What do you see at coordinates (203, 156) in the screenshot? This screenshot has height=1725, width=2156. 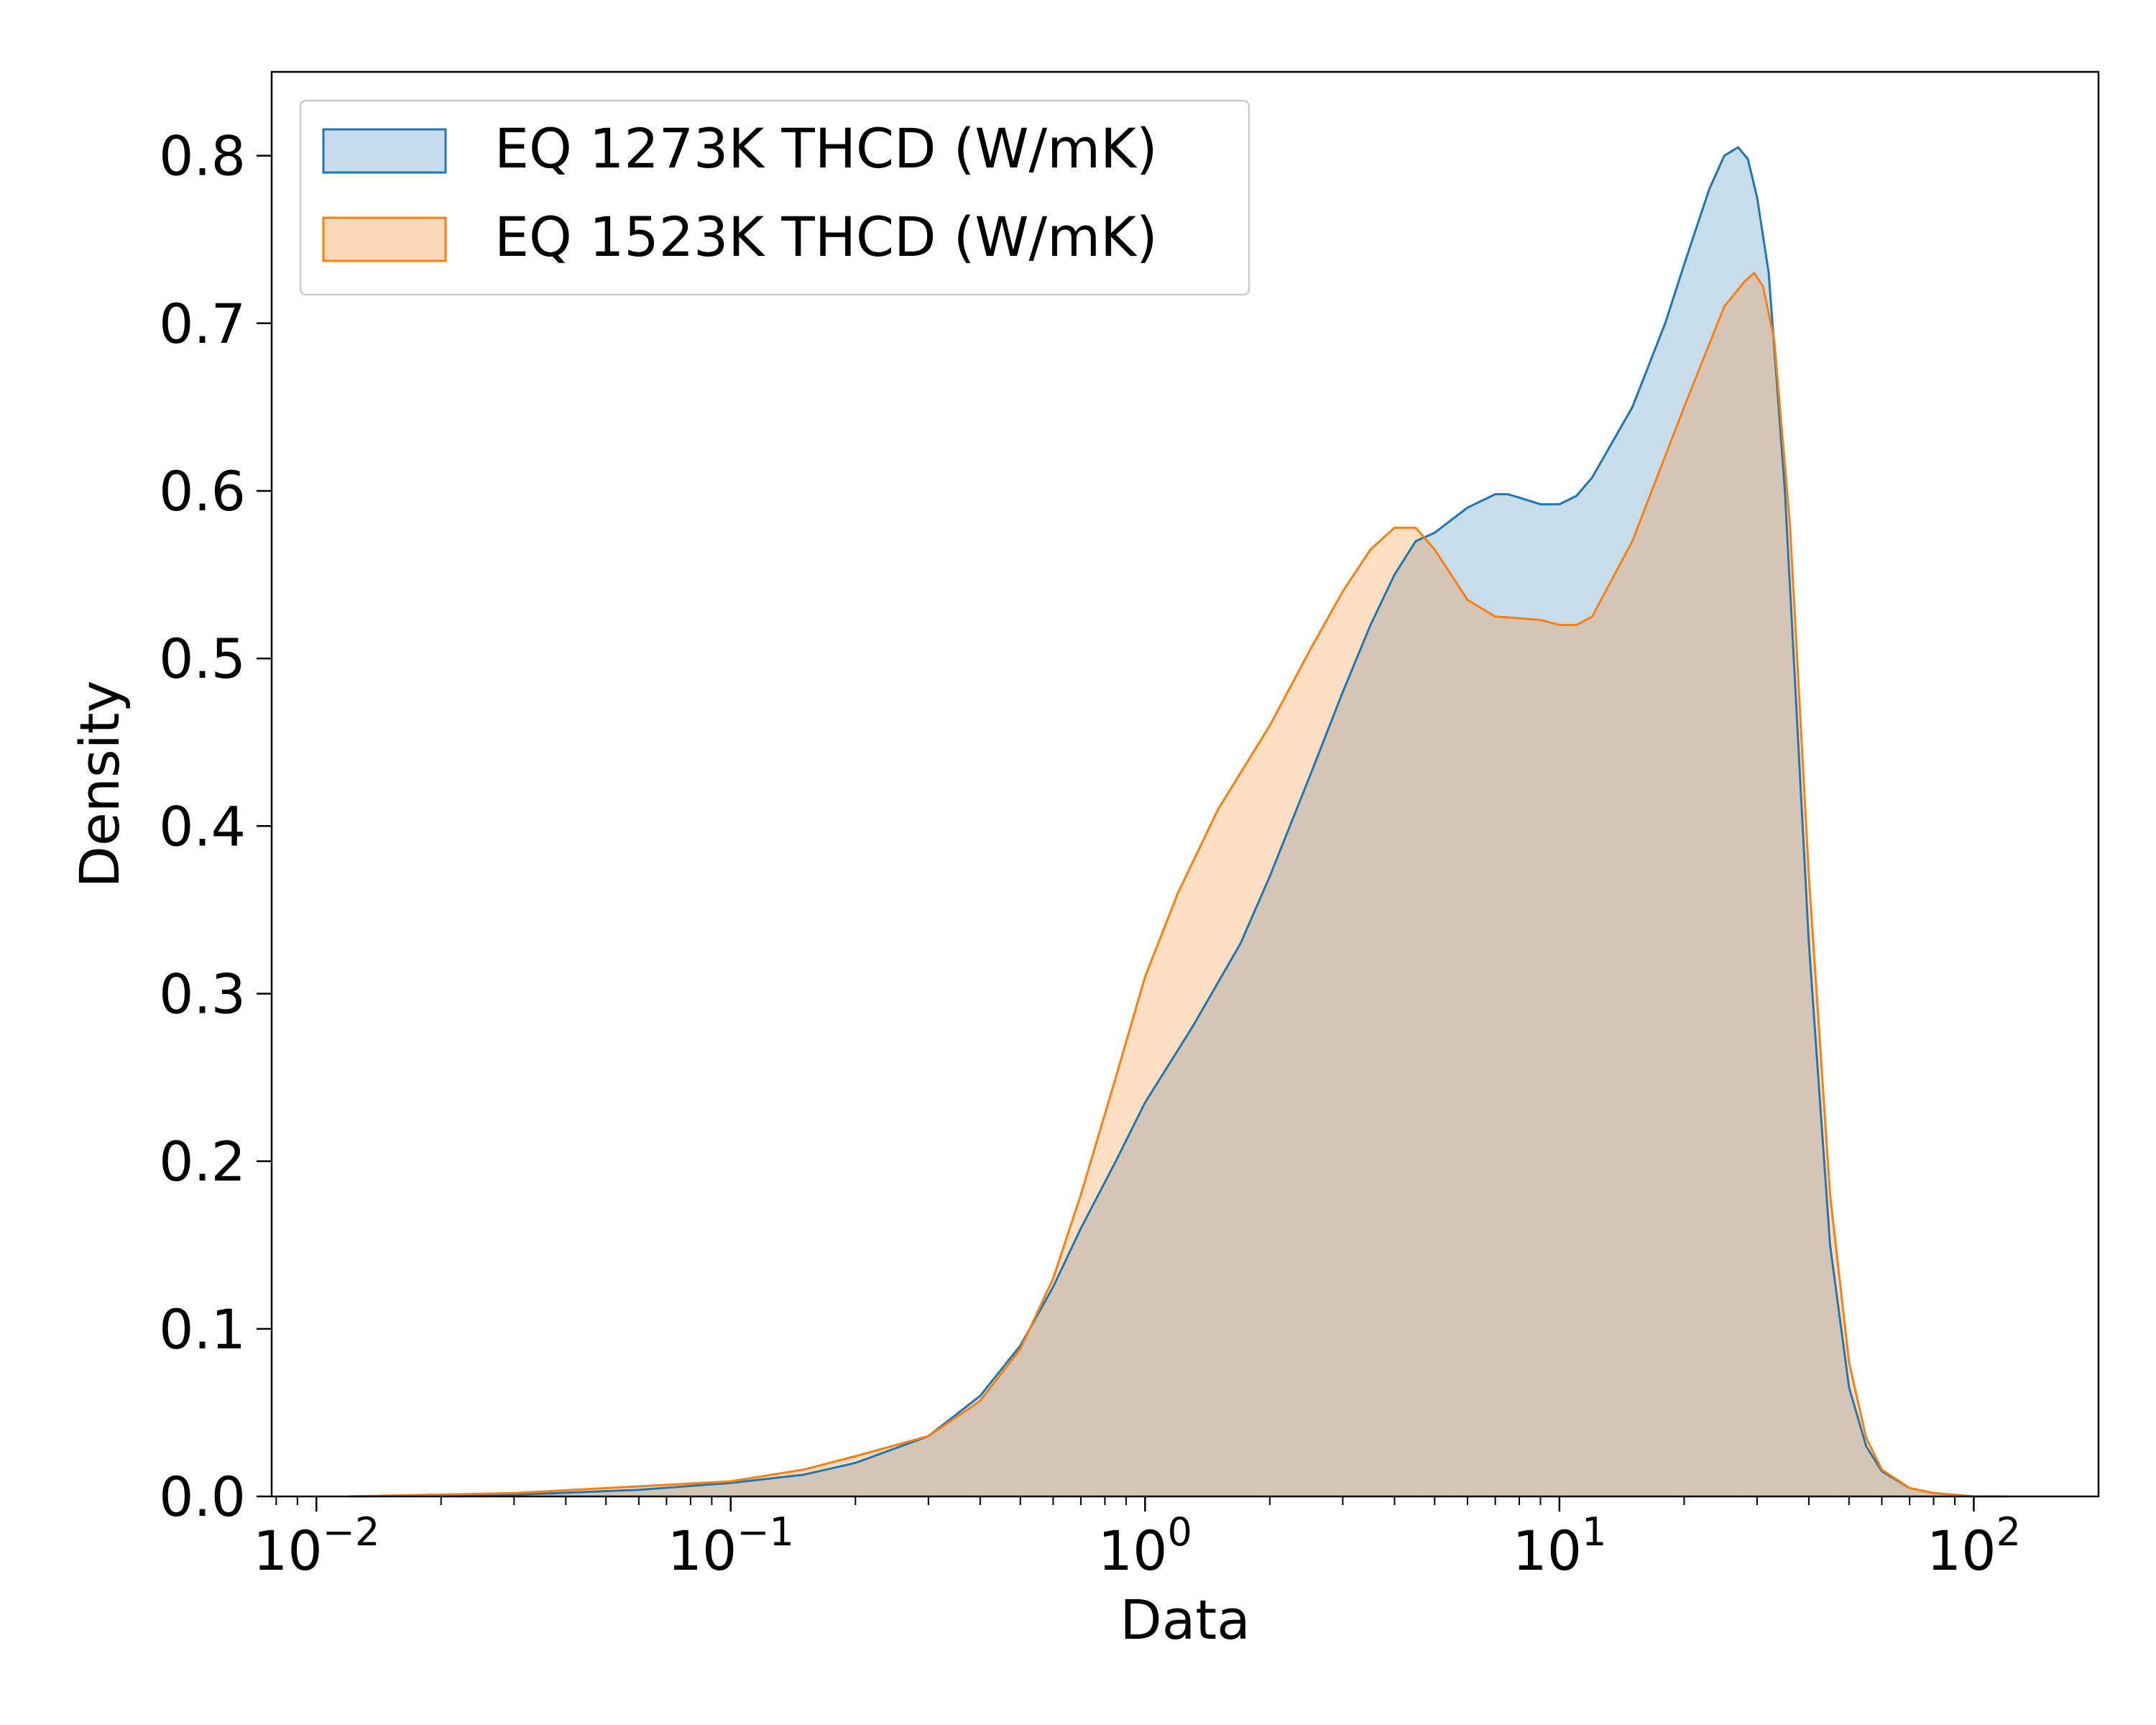 I see `y-tick-label: 0.8` at bounding box center [203, 156].